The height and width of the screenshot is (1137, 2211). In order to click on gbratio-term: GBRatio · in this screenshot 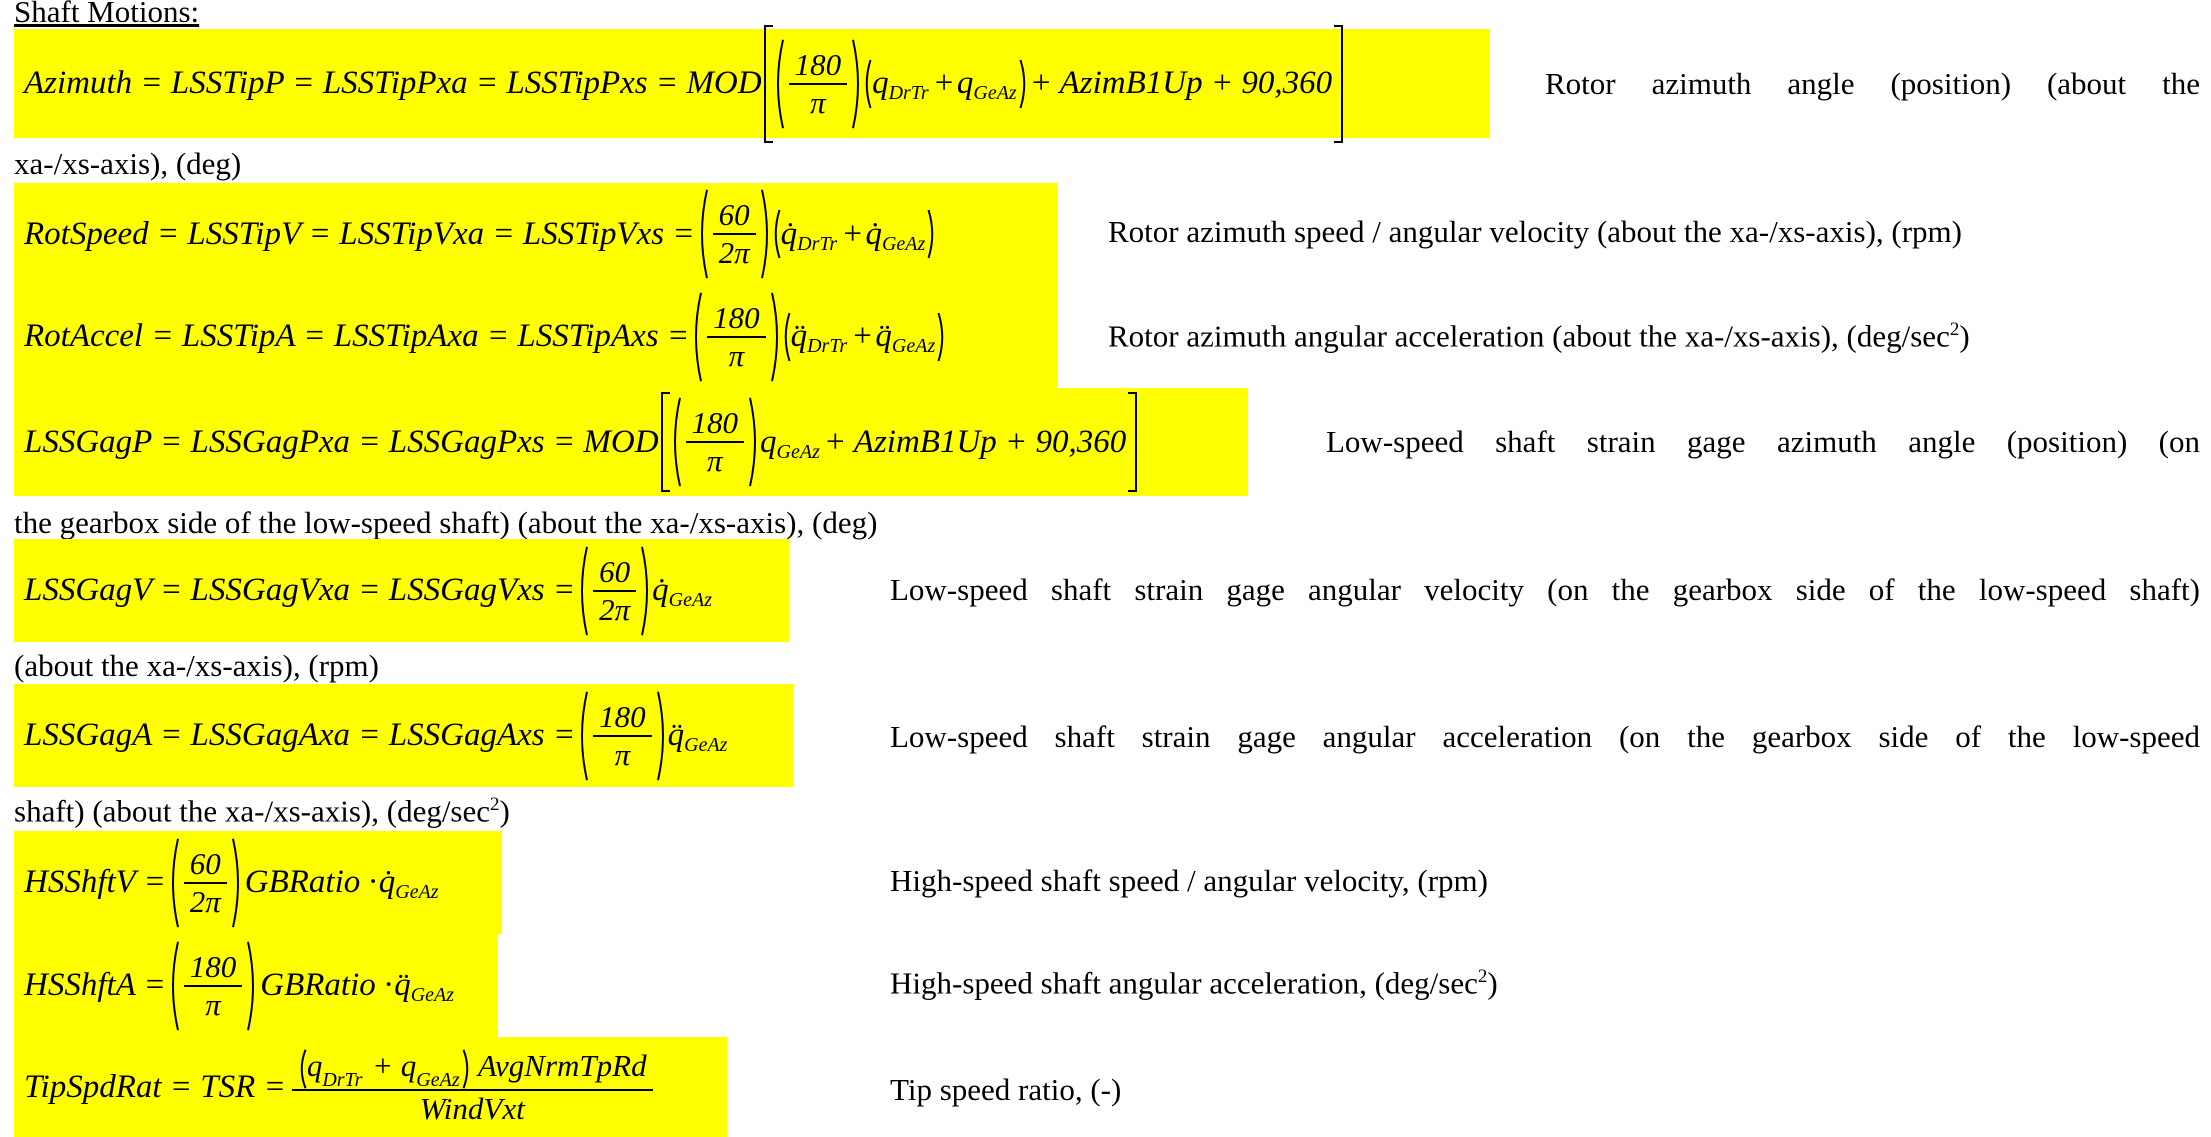, I will do `click(310, 882)`.